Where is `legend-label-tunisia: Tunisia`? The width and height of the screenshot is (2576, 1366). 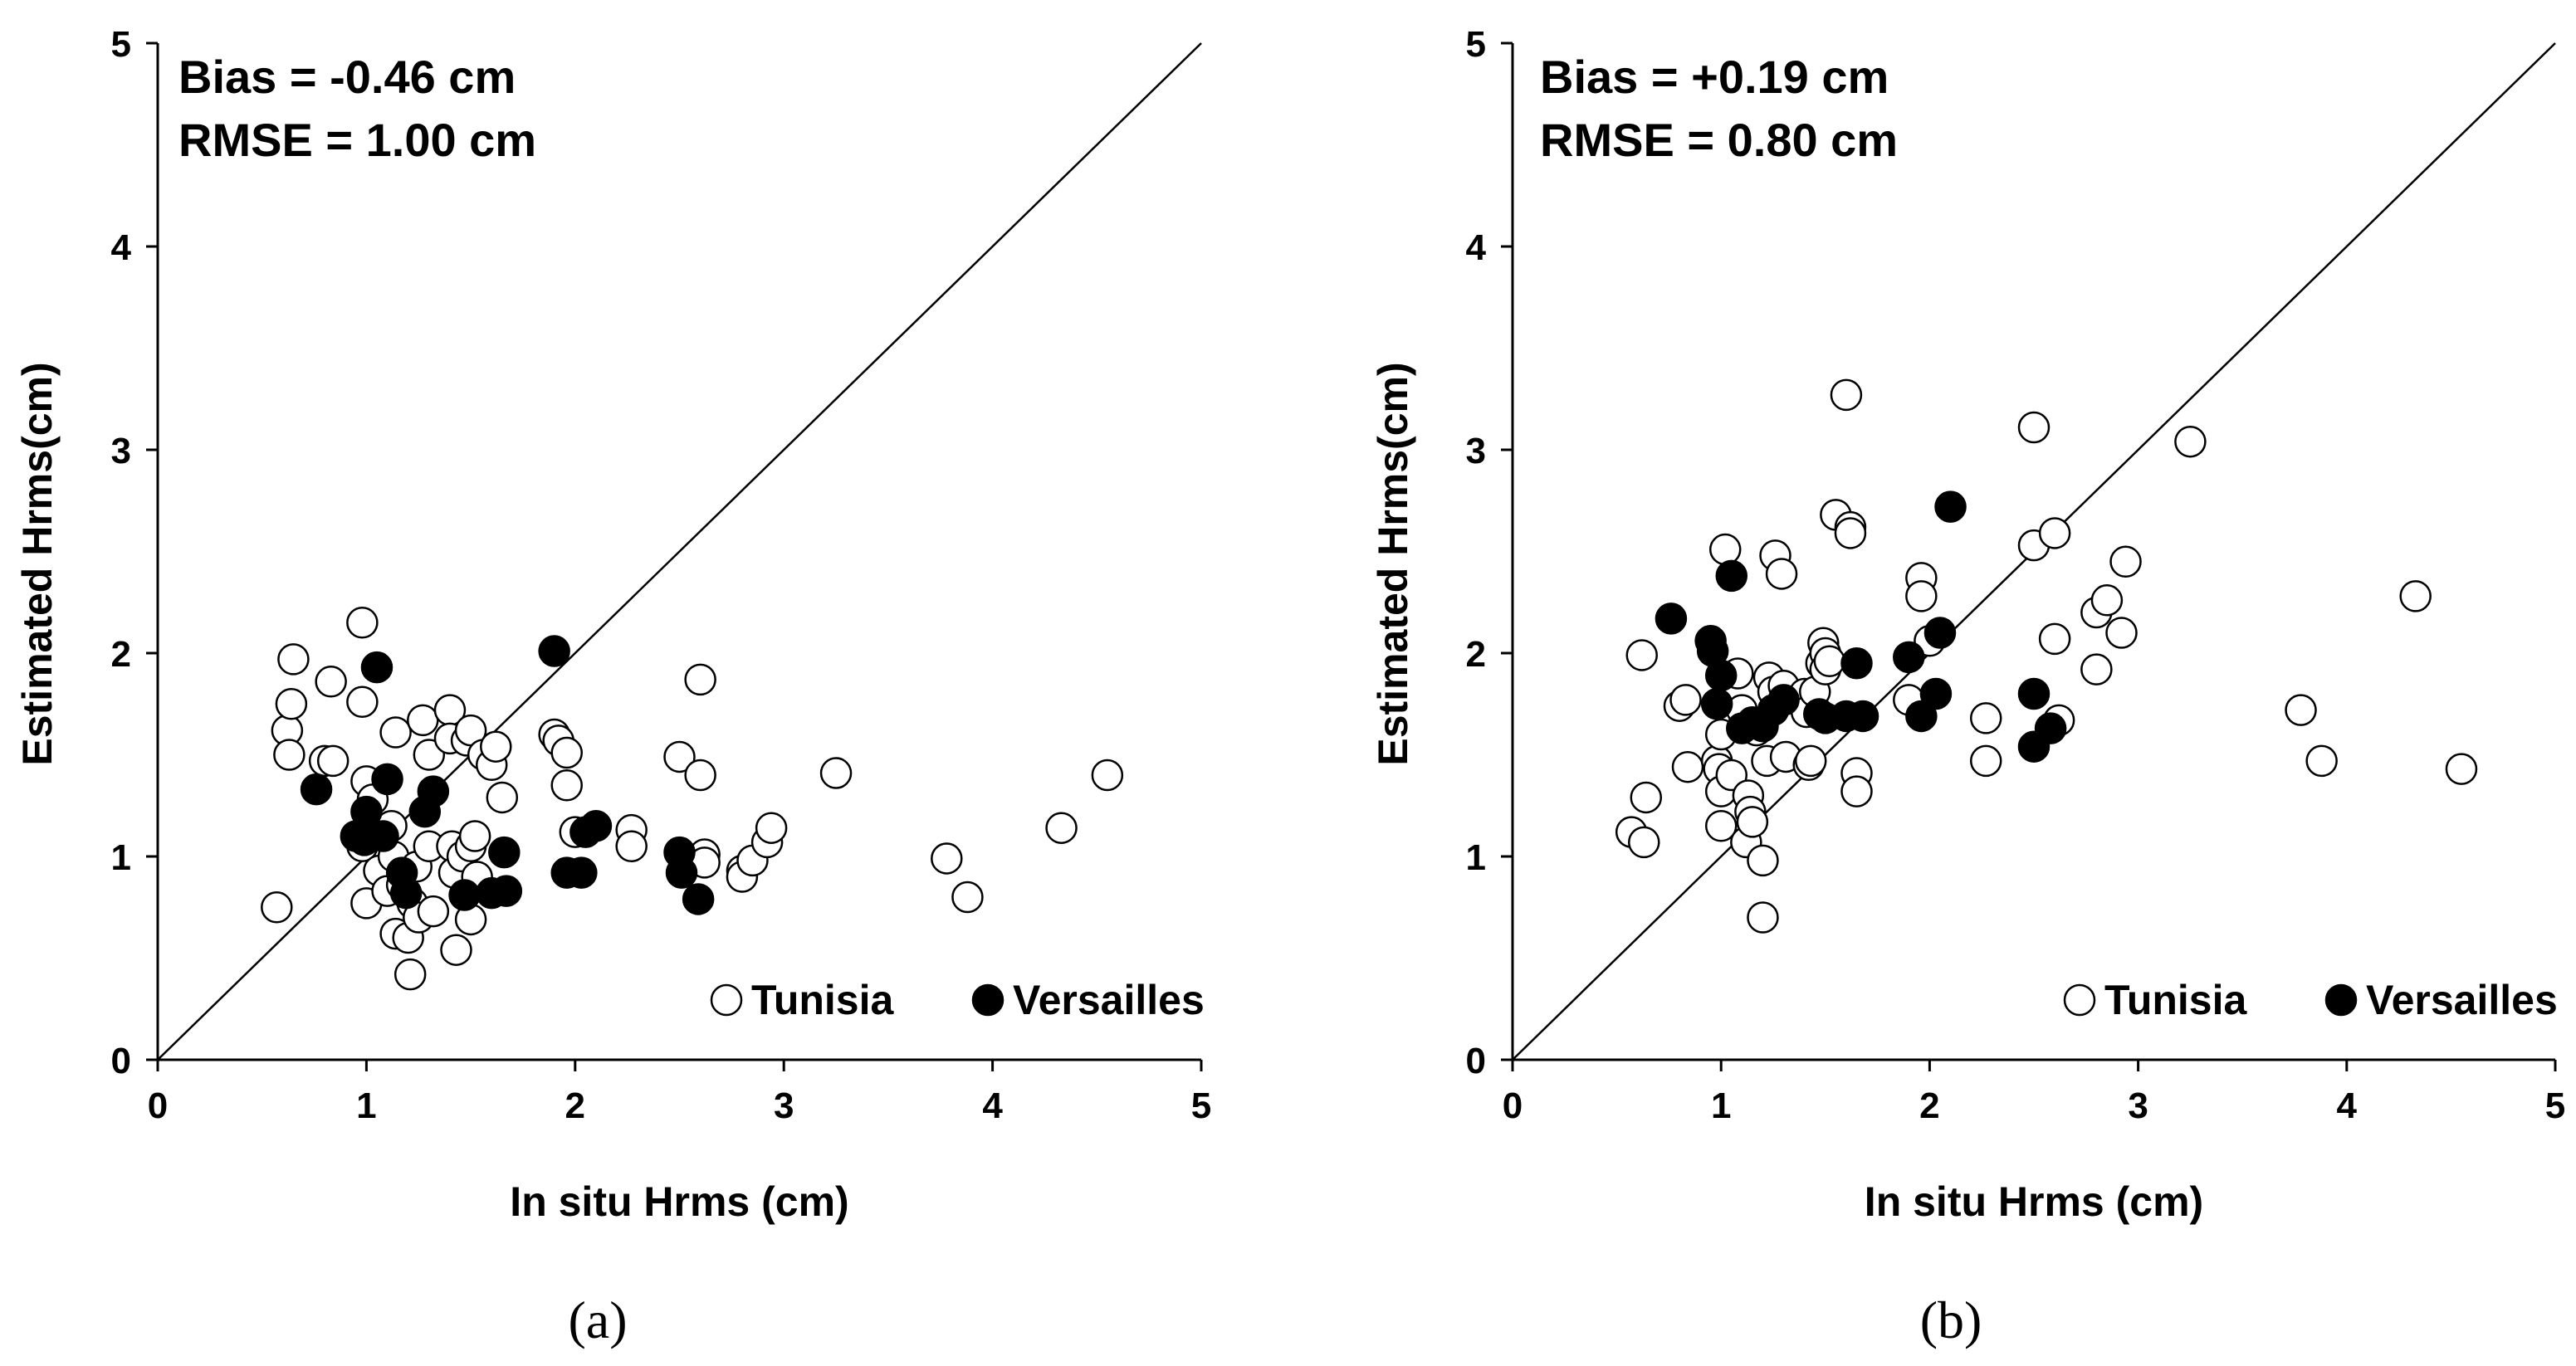 legend-label-tunisia: Tunisia is located at coordinates (823, 1000).